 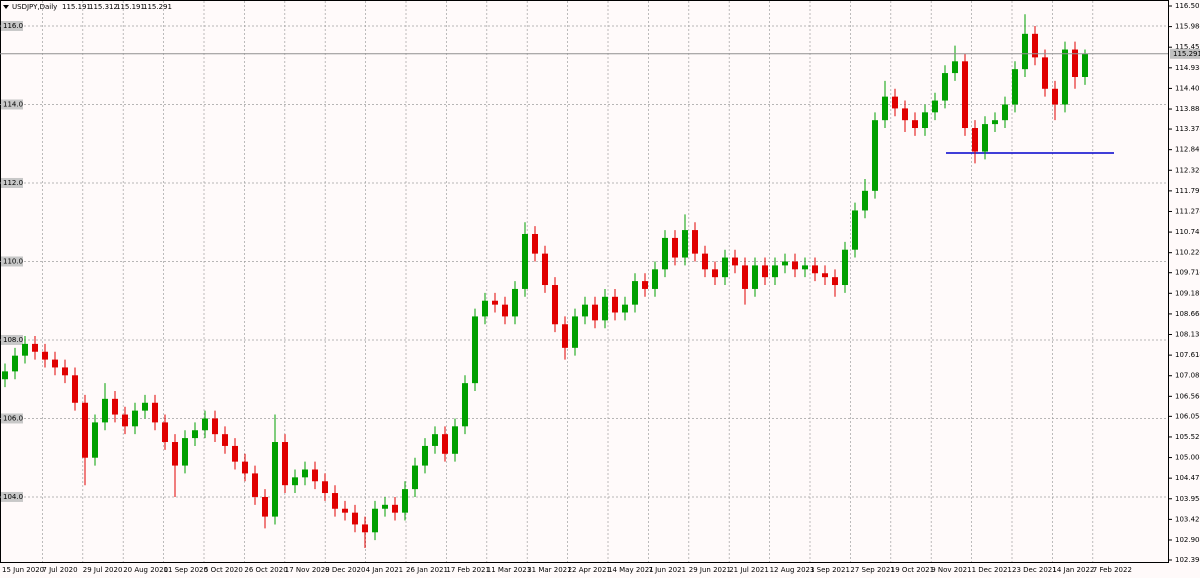 I want to click on x-tick-label: 26 Jan 2021, so click(x=427, y=570).